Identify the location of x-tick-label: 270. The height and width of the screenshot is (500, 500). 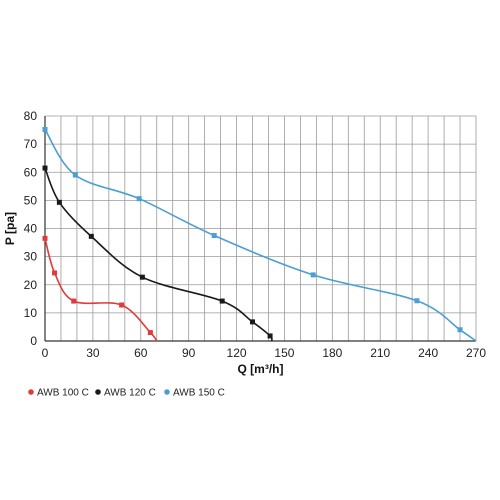
(476, 353).